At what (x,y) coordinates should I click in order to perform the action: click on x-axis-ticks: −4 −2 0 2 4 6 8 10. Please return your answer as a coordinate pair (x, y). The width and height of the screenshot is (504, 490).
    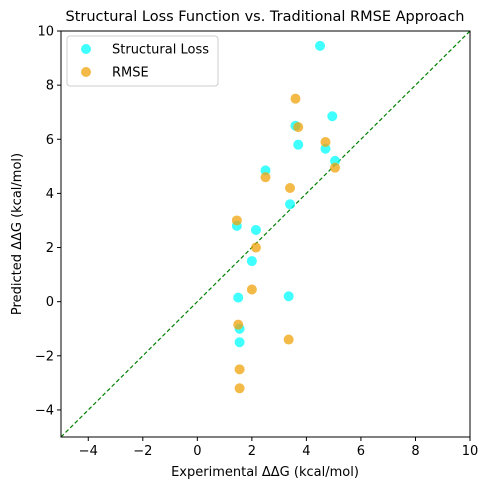
    Looking at the image, I should click on (279, 448).